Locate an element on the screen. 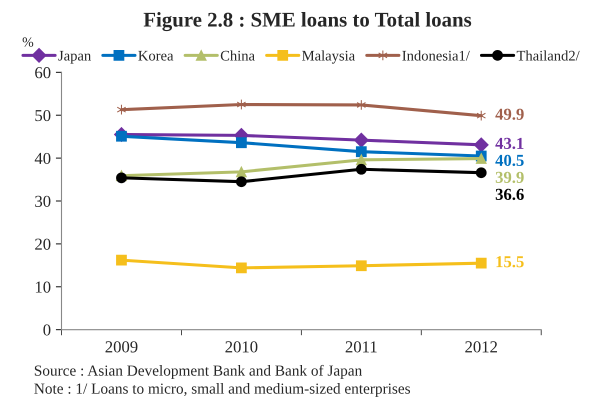 The image size is (615, 402). legend-label: Korea is located at coordinates (156, 55).